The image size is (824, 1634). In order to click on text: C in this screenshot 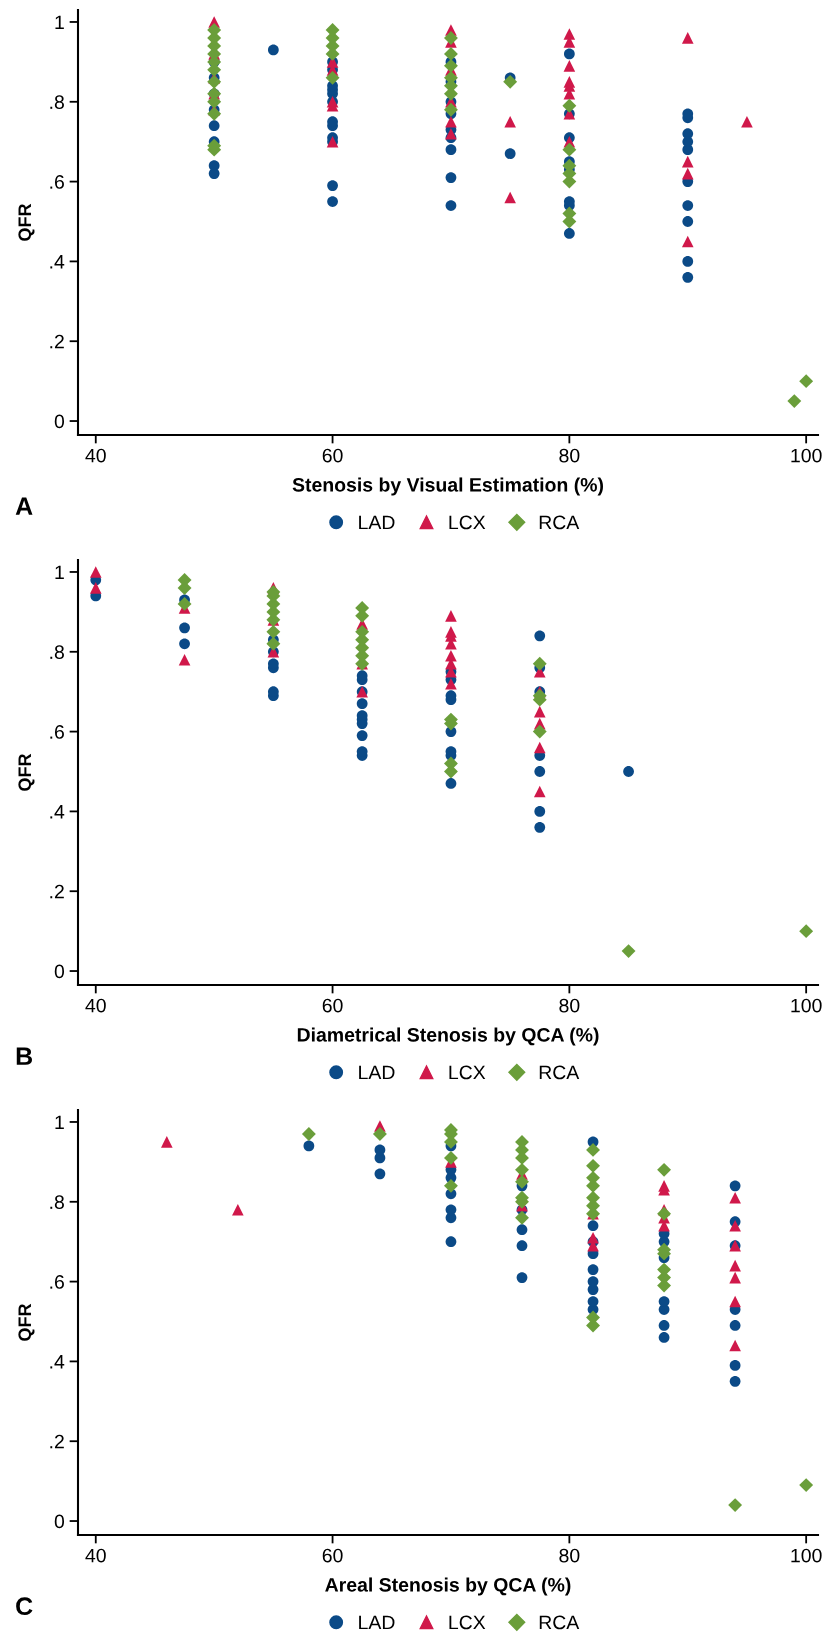, I will do `click(24, 1606)`.